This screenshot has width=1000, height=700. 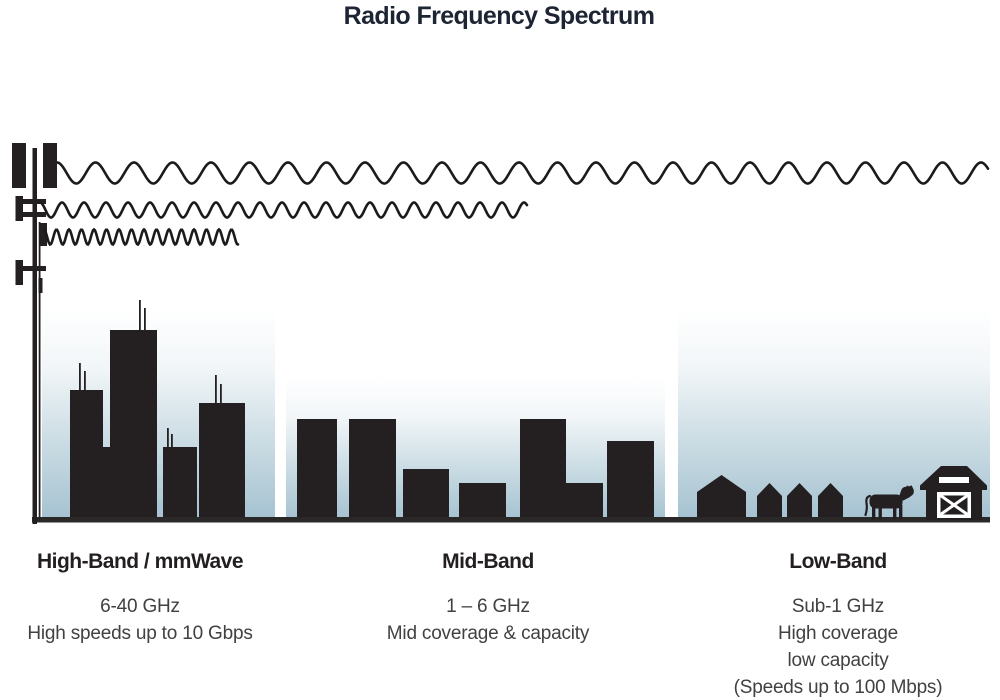 I want to click on barn-door-crossbuck, so click(x=954, y=505).